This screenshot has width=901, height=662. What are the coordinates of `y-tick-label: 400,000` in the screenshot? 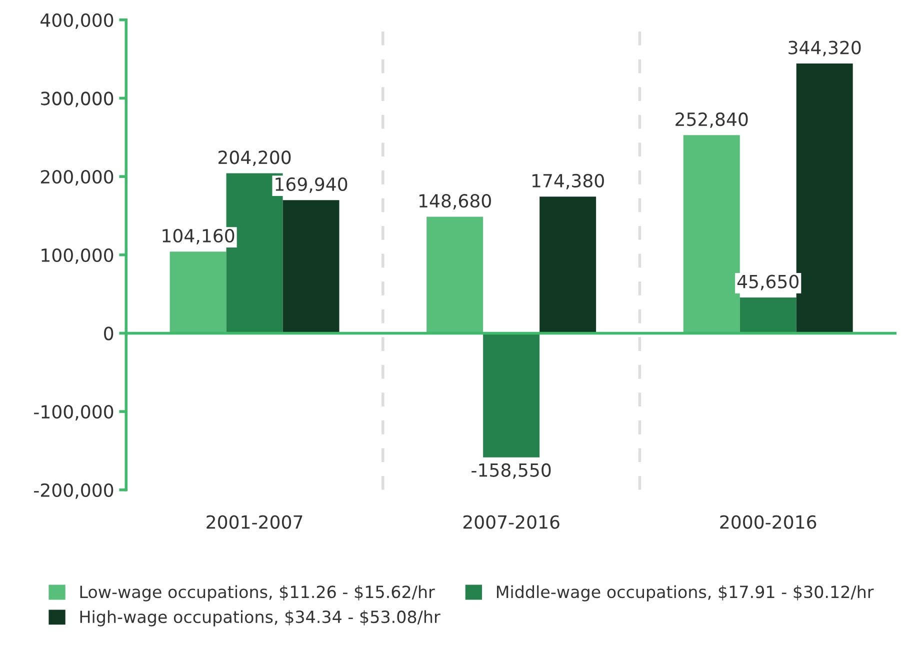 It's located at (77, 21).